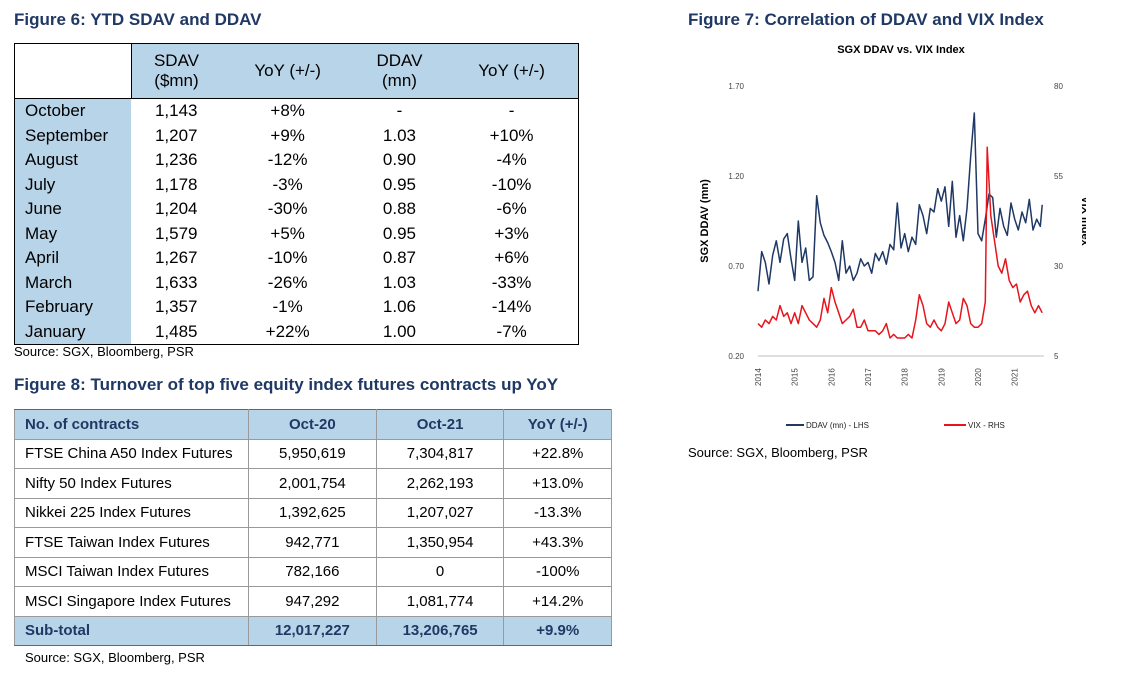  What do you see at coordinates (795, 377) in the screenshot?
I see `x-tick-label: 2015` at bounding box center [795, 377].